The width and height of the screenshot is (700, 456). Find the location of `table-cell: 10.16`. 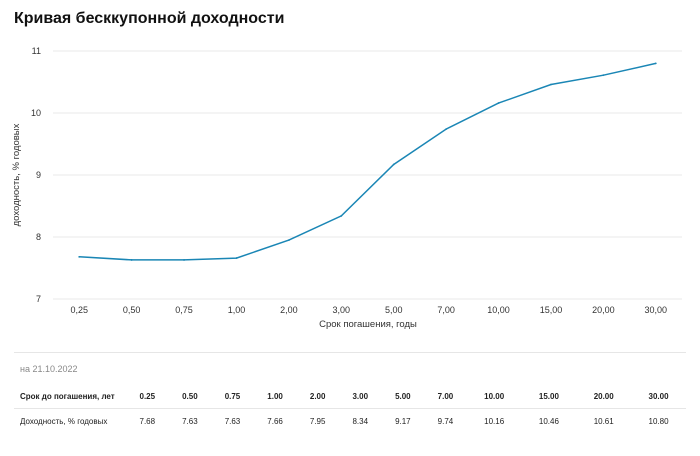

table-cell: 10.16 is located at coordinates (494, 421).